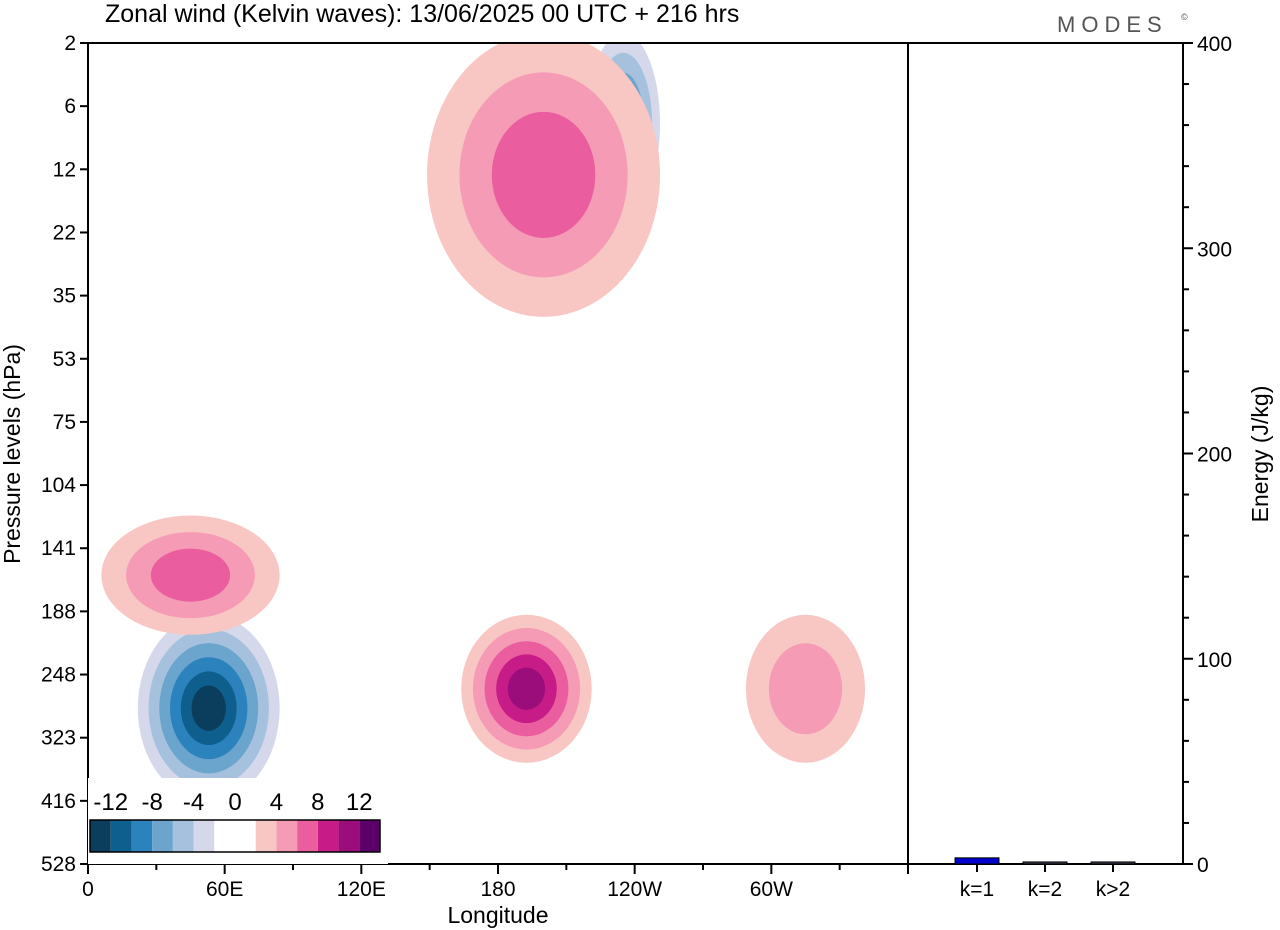  I want to click on energy-bar-k>2, so click(1113, 863).